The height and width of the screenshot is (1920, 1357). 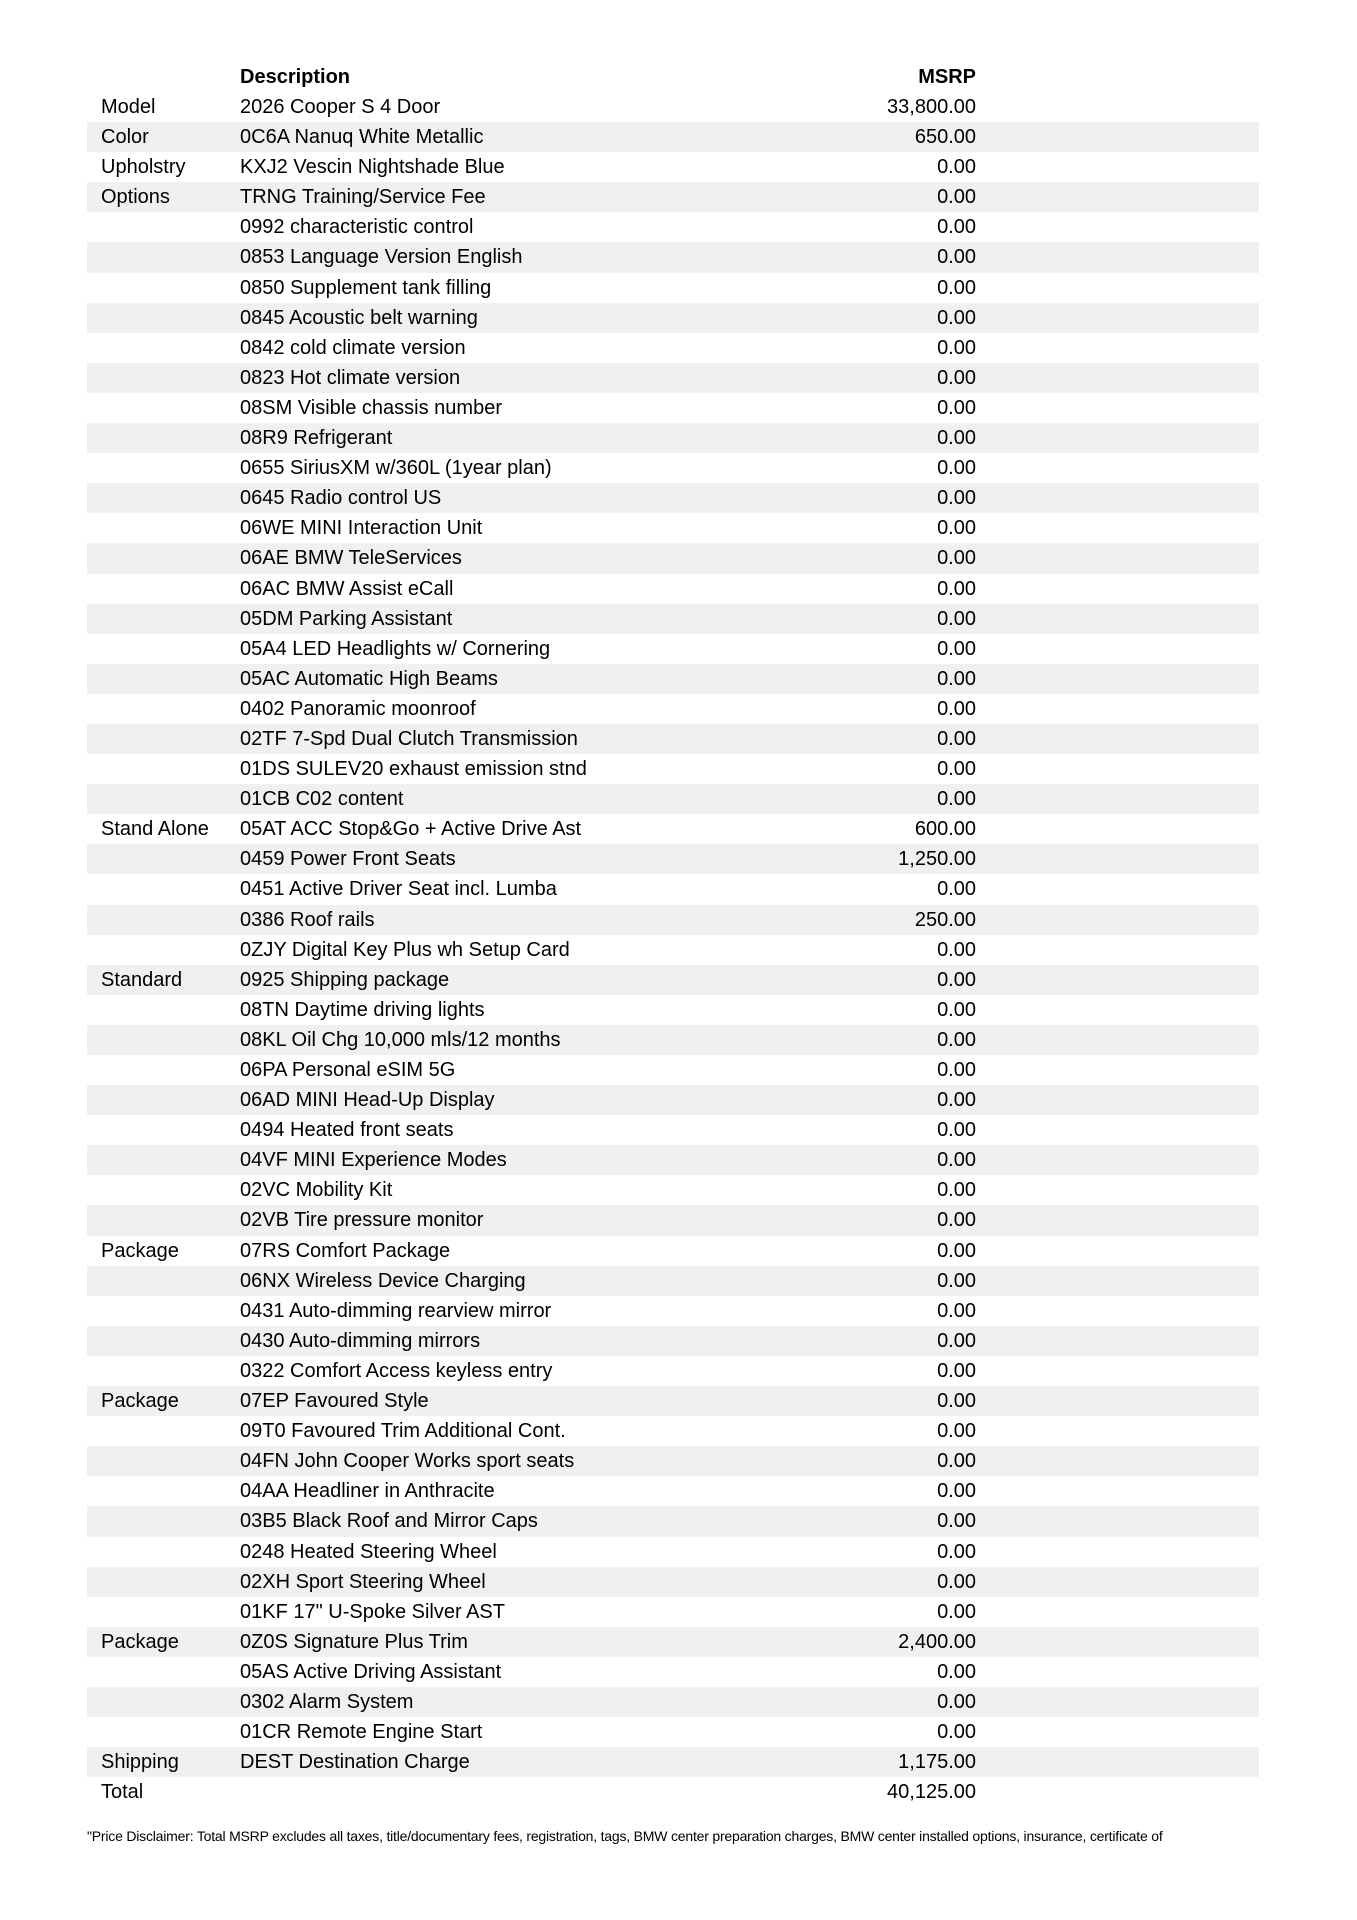 What do you see at coordinates (673, 769) in the screenshot?
I see `table-row: 01DS SULEV20 exhaust emission stnd 0.00` at bounding box center [673, 769].